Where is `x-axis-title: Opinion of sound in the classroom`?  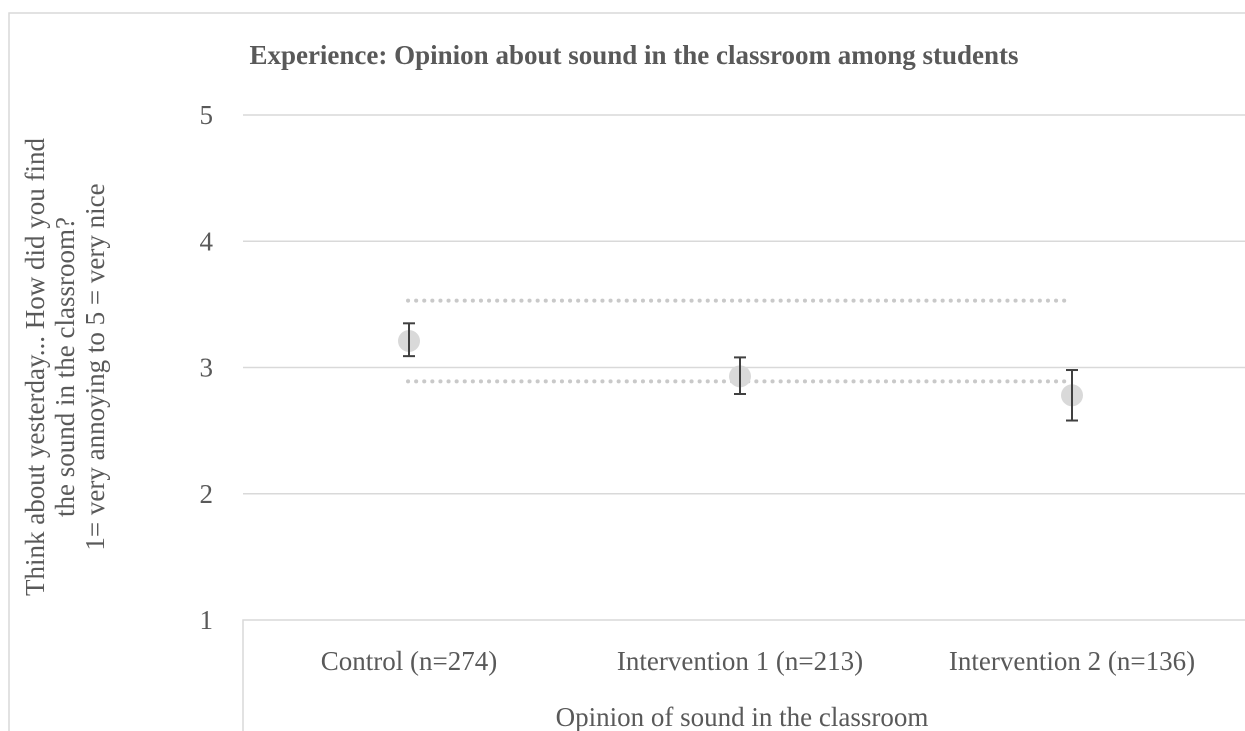
x-axis-title: Opinion of sound in the classroom is located at coordinates (742, 716).